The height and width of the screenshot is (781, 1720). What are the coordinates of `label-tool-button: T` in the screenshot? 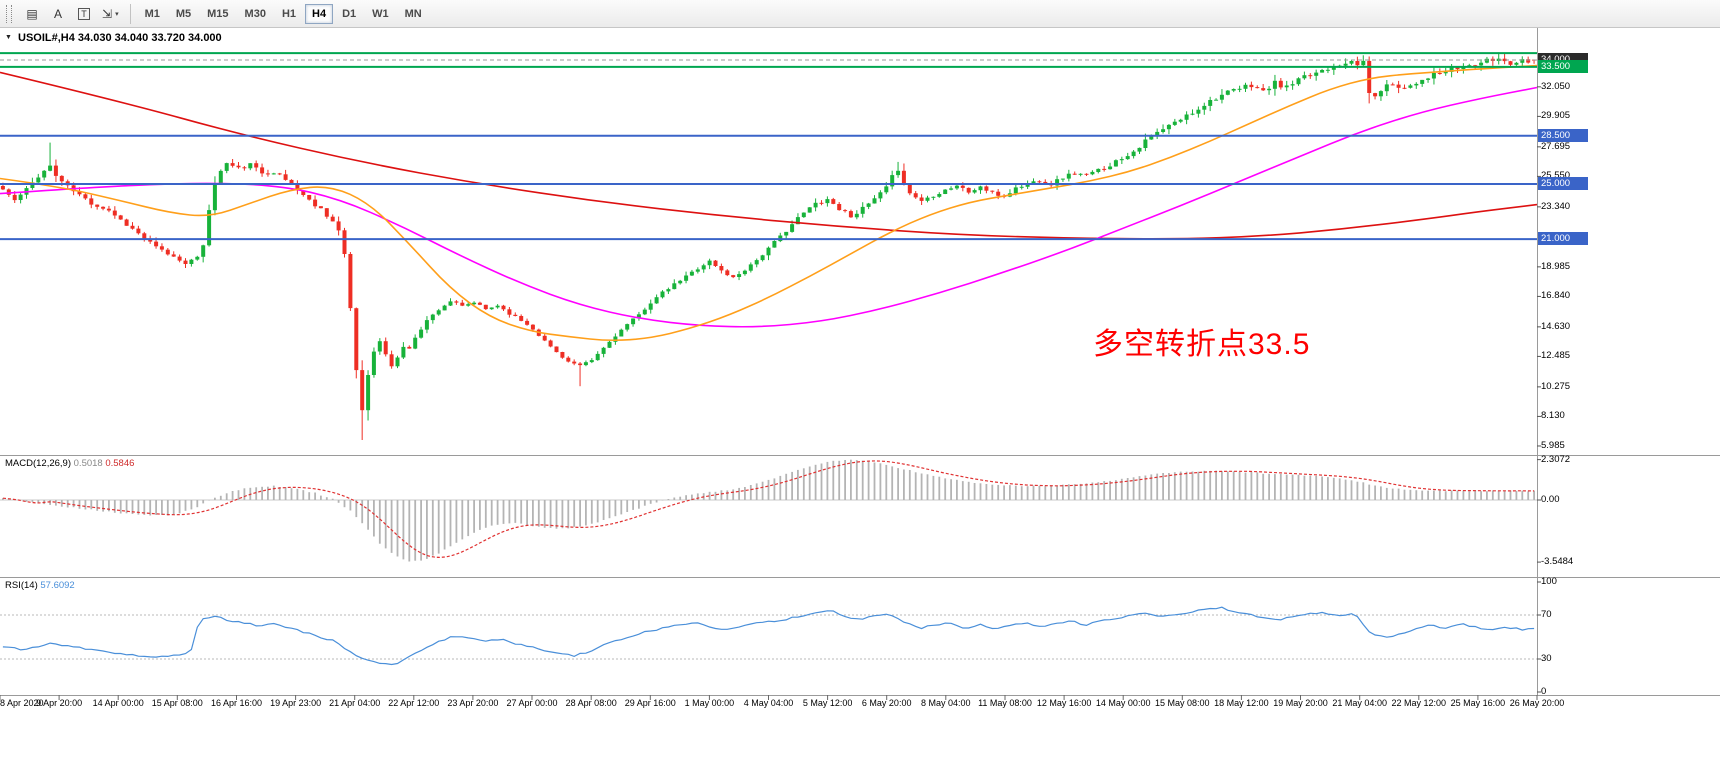 It's located at (84, 14).